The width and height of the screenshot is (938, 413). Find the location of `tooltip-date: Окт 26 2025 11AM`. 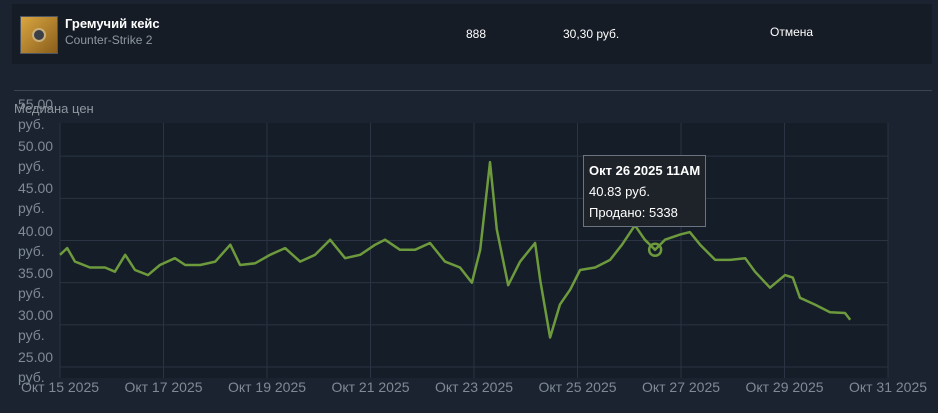

tooltip-date: Окт 26 2025 11AM is located at coordinates (645, 170).